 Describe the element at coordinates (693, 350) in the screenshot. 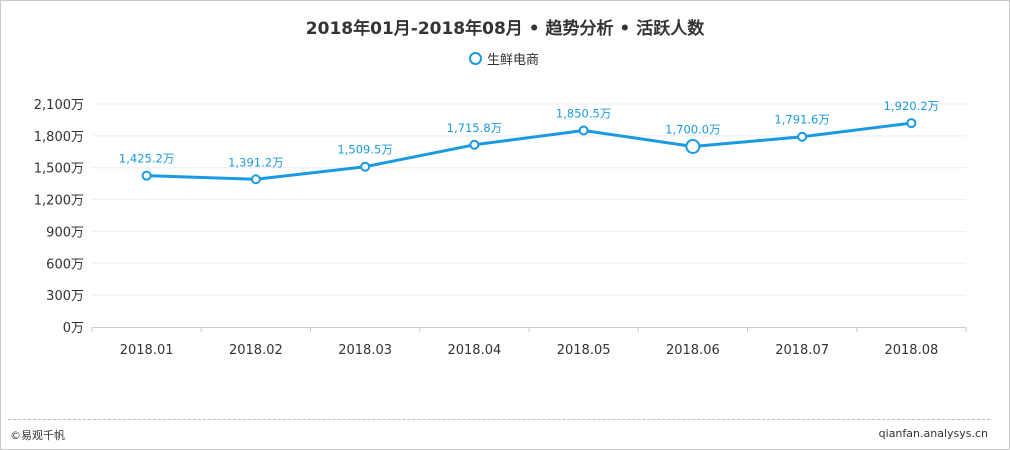

I see `x-tick-label: 2018.06` at that location.